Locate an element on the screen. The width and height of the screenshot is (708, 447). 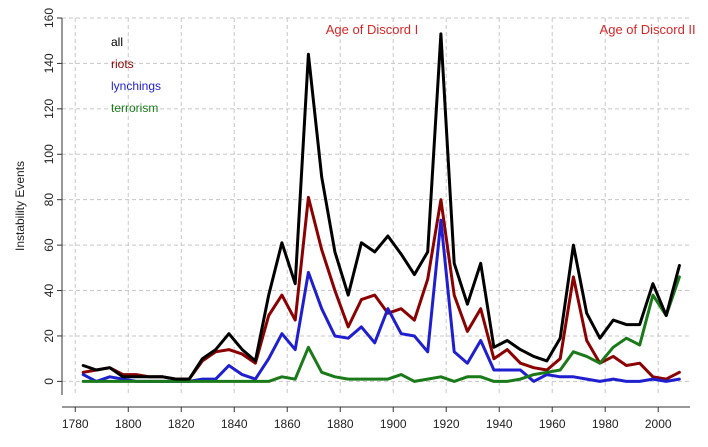
y-tick-label: 160 is located at coordinates (49, 18).